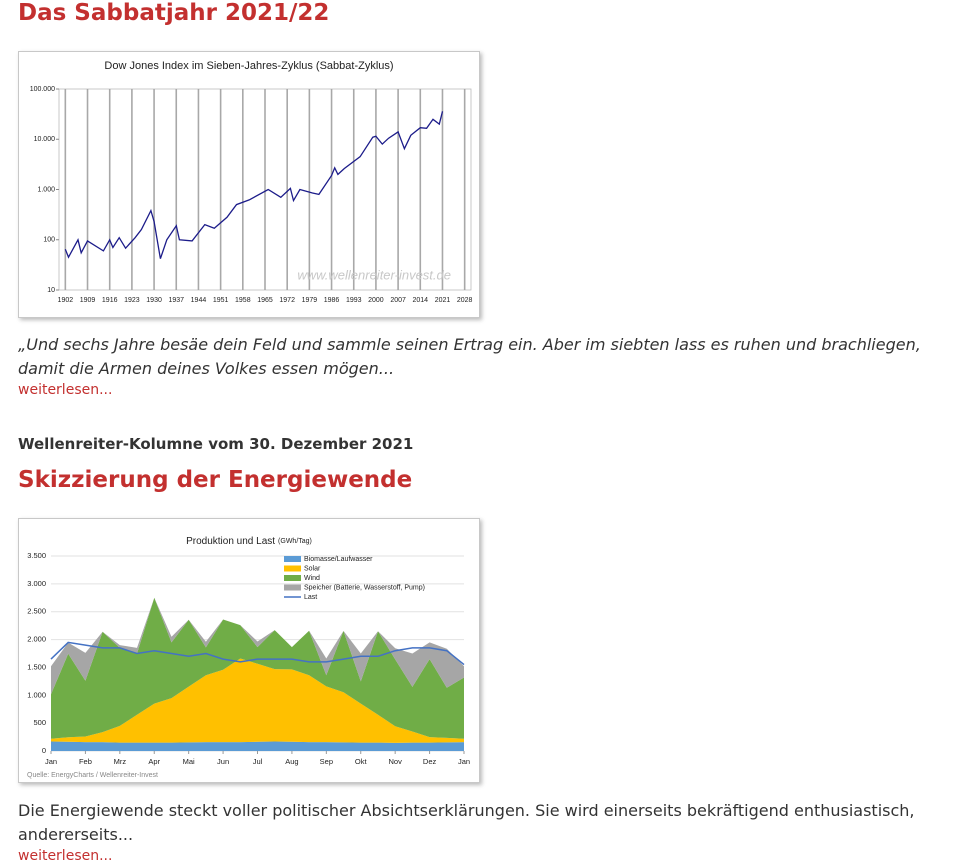 The image size is (968, 868). I want to click on x-tick-label: 1951, so click(221, 300).